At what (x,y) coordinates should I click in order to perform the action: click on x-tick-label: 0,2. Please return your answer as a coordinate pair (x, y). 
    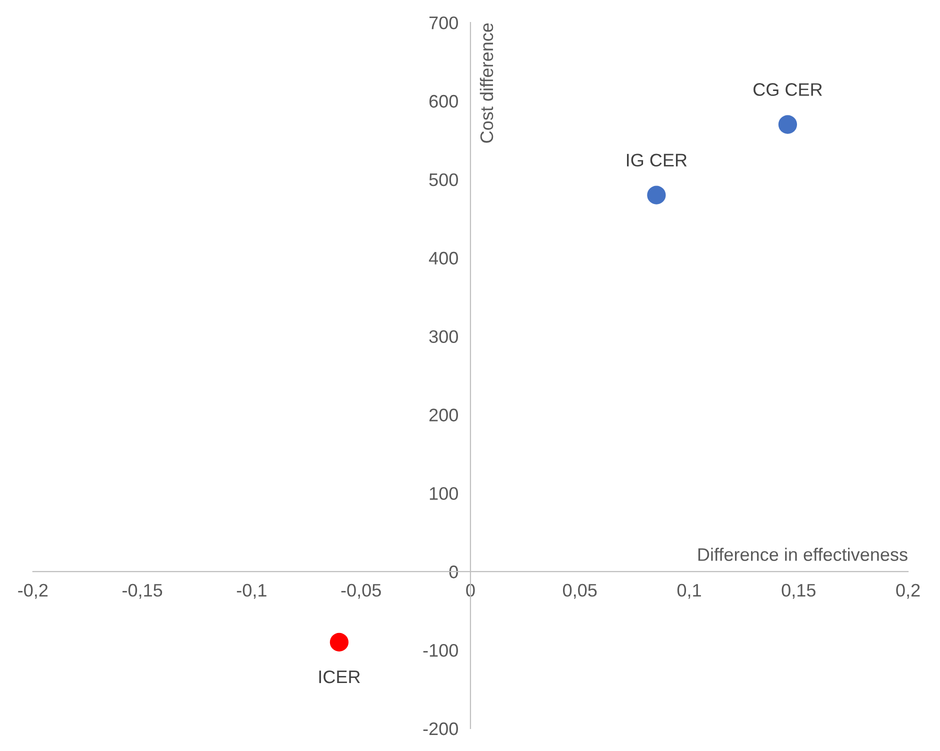
    Looking at the image, I should click on (908, 591).